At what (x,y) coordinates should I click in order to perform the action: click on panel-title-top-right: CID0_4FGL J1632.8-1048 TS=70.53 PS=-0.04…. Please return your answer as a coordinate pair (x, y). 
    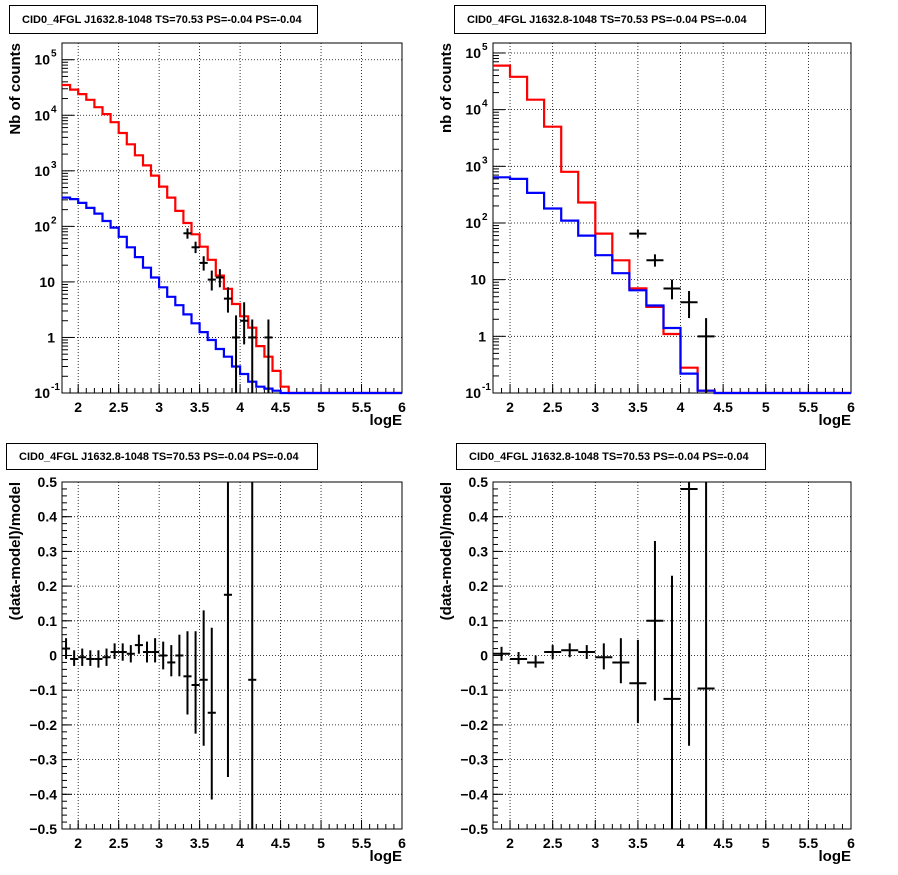
    Looking at the image, I should click on (610, 19).